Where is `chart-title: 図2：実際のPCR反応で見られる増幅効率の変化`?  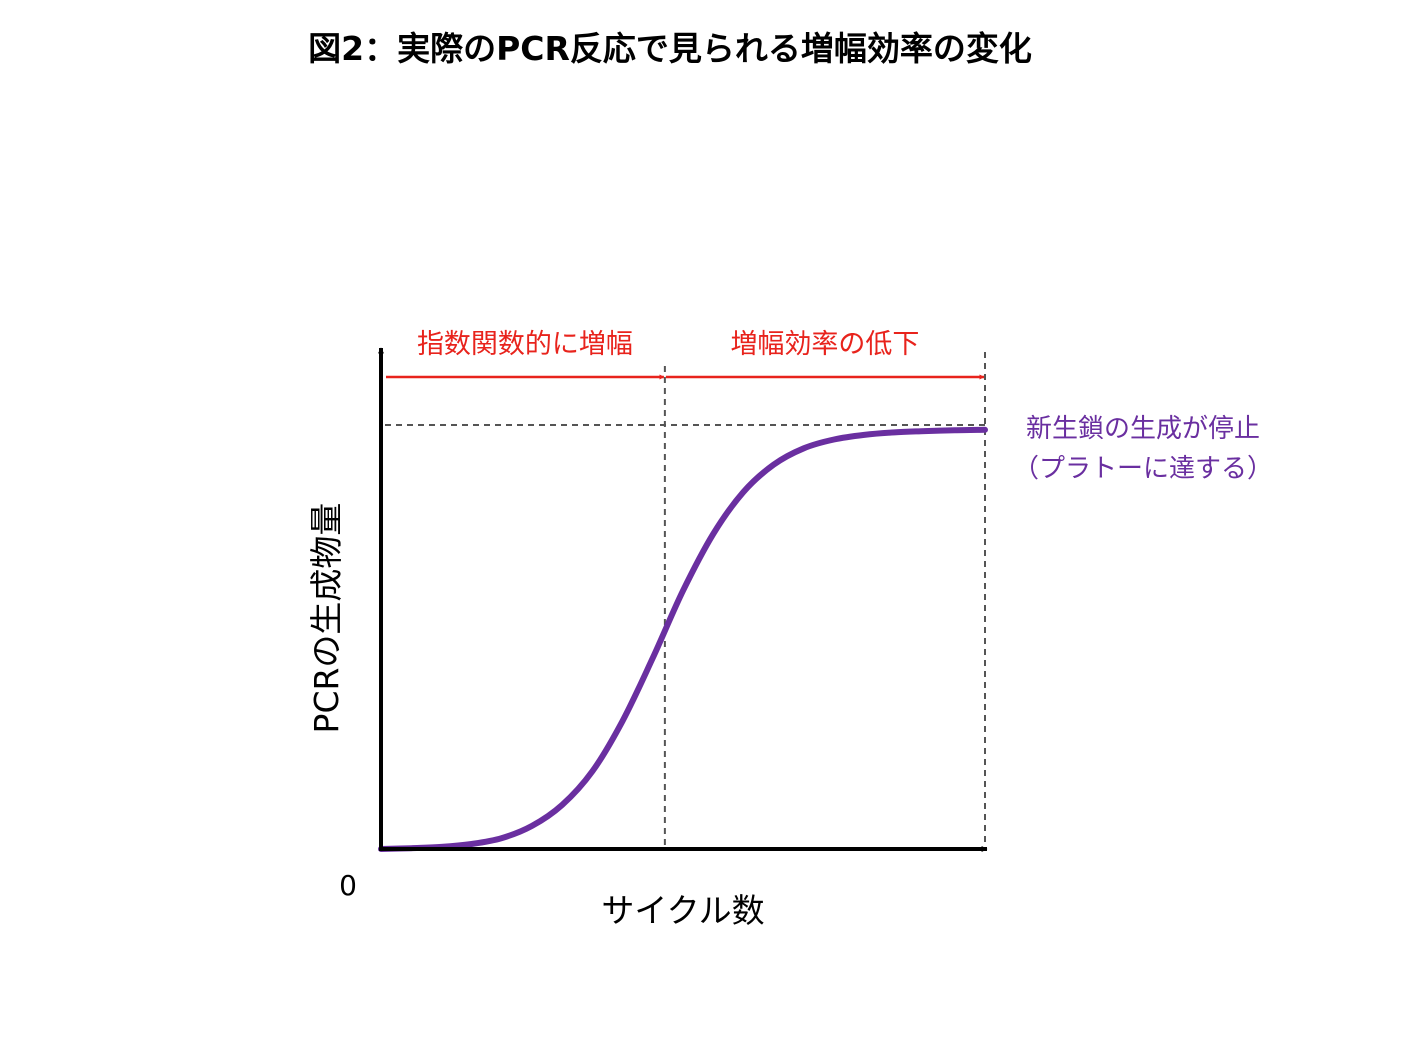 chart-title: 図2：実際のPCR反応で見られる増幅効率の変化 is located at coordinates (670, 48).